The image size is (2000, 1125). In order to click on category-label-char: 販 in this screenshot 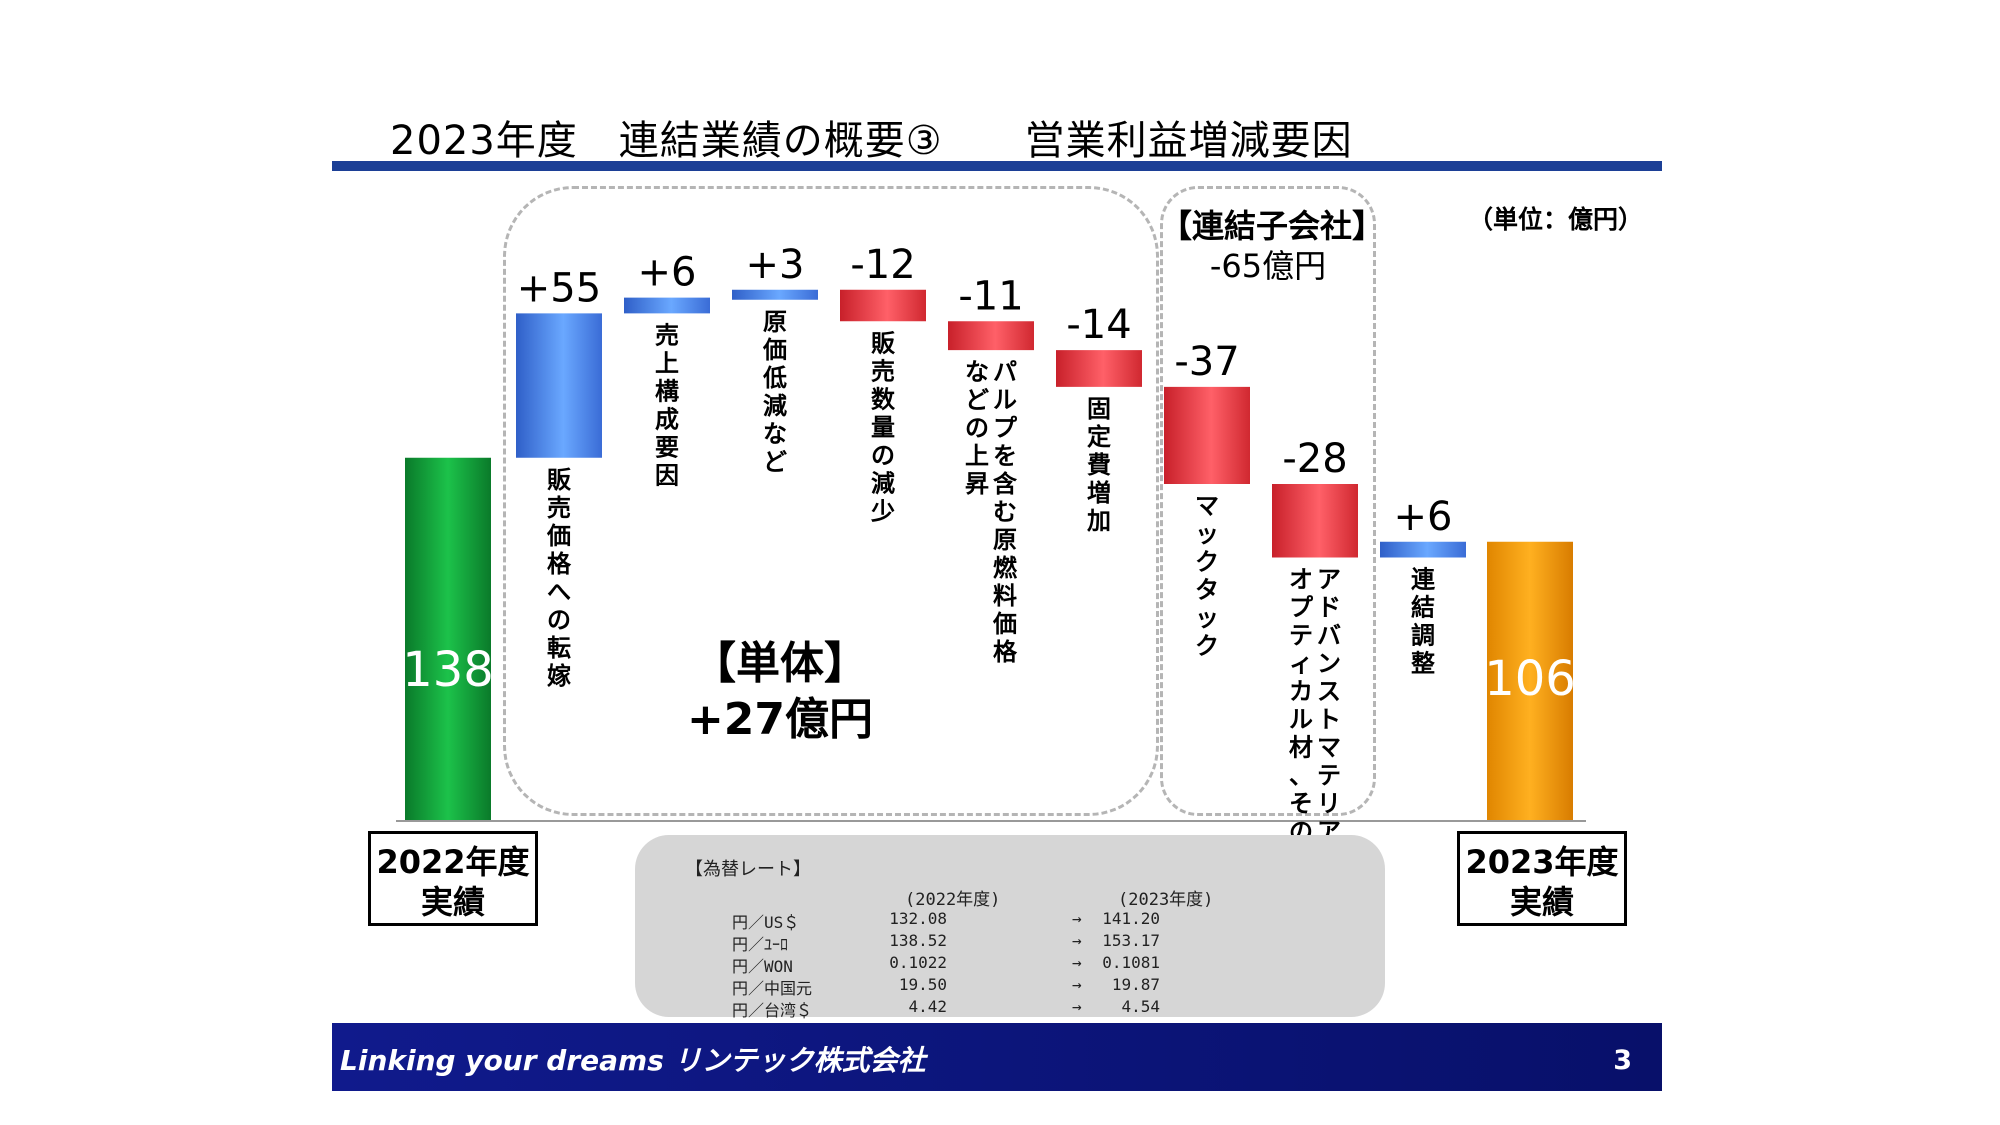, I will do `click(559, 480)`.